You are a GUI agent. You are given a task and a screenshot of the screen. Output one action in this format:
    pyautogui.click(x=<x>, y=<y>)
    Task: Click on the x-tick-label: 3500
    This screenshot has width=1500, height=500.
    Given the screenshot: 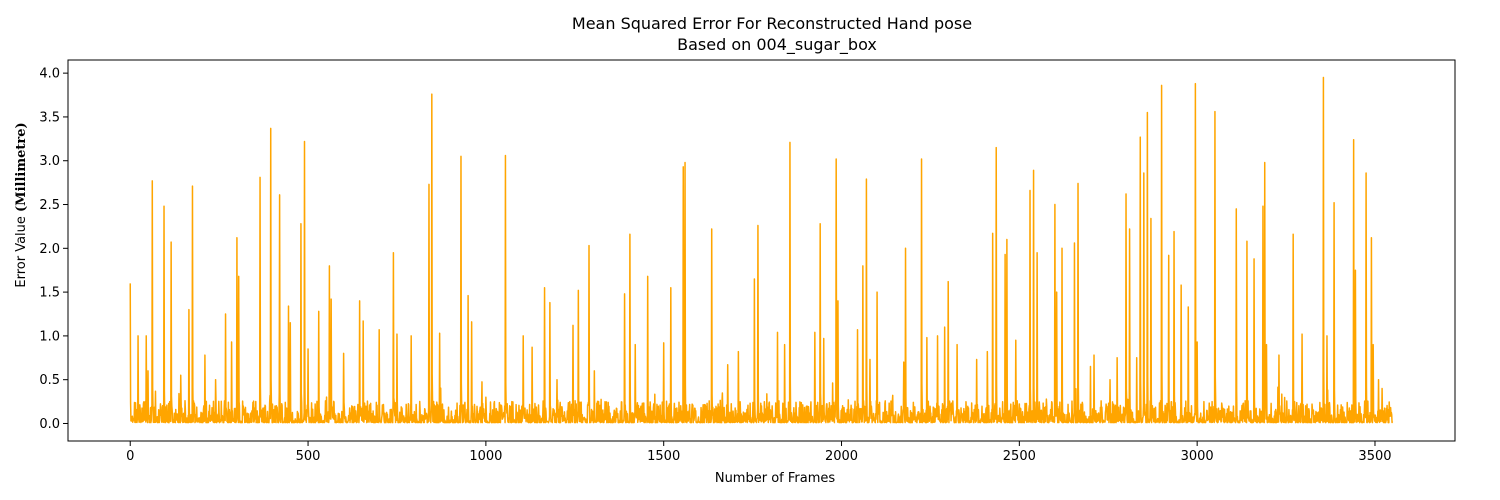 What is the action you would take?
    pyautogui.click(x=1374, y=456)
    